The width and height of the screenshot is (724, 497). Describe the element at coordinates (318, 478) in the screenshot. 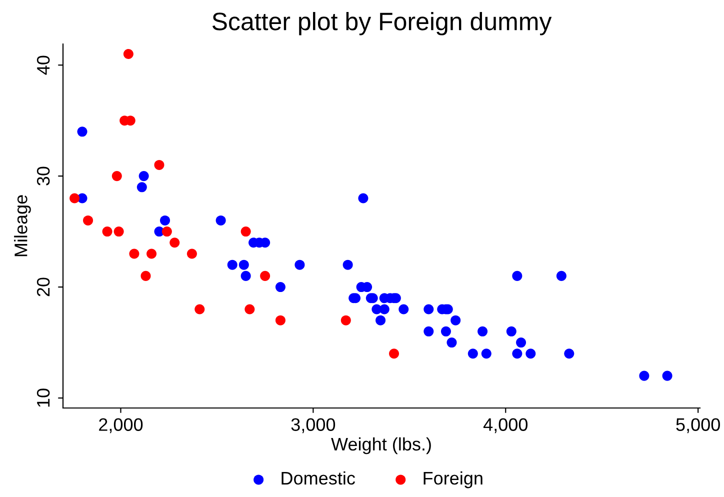

I see `legend-label: Domestic` at that location.